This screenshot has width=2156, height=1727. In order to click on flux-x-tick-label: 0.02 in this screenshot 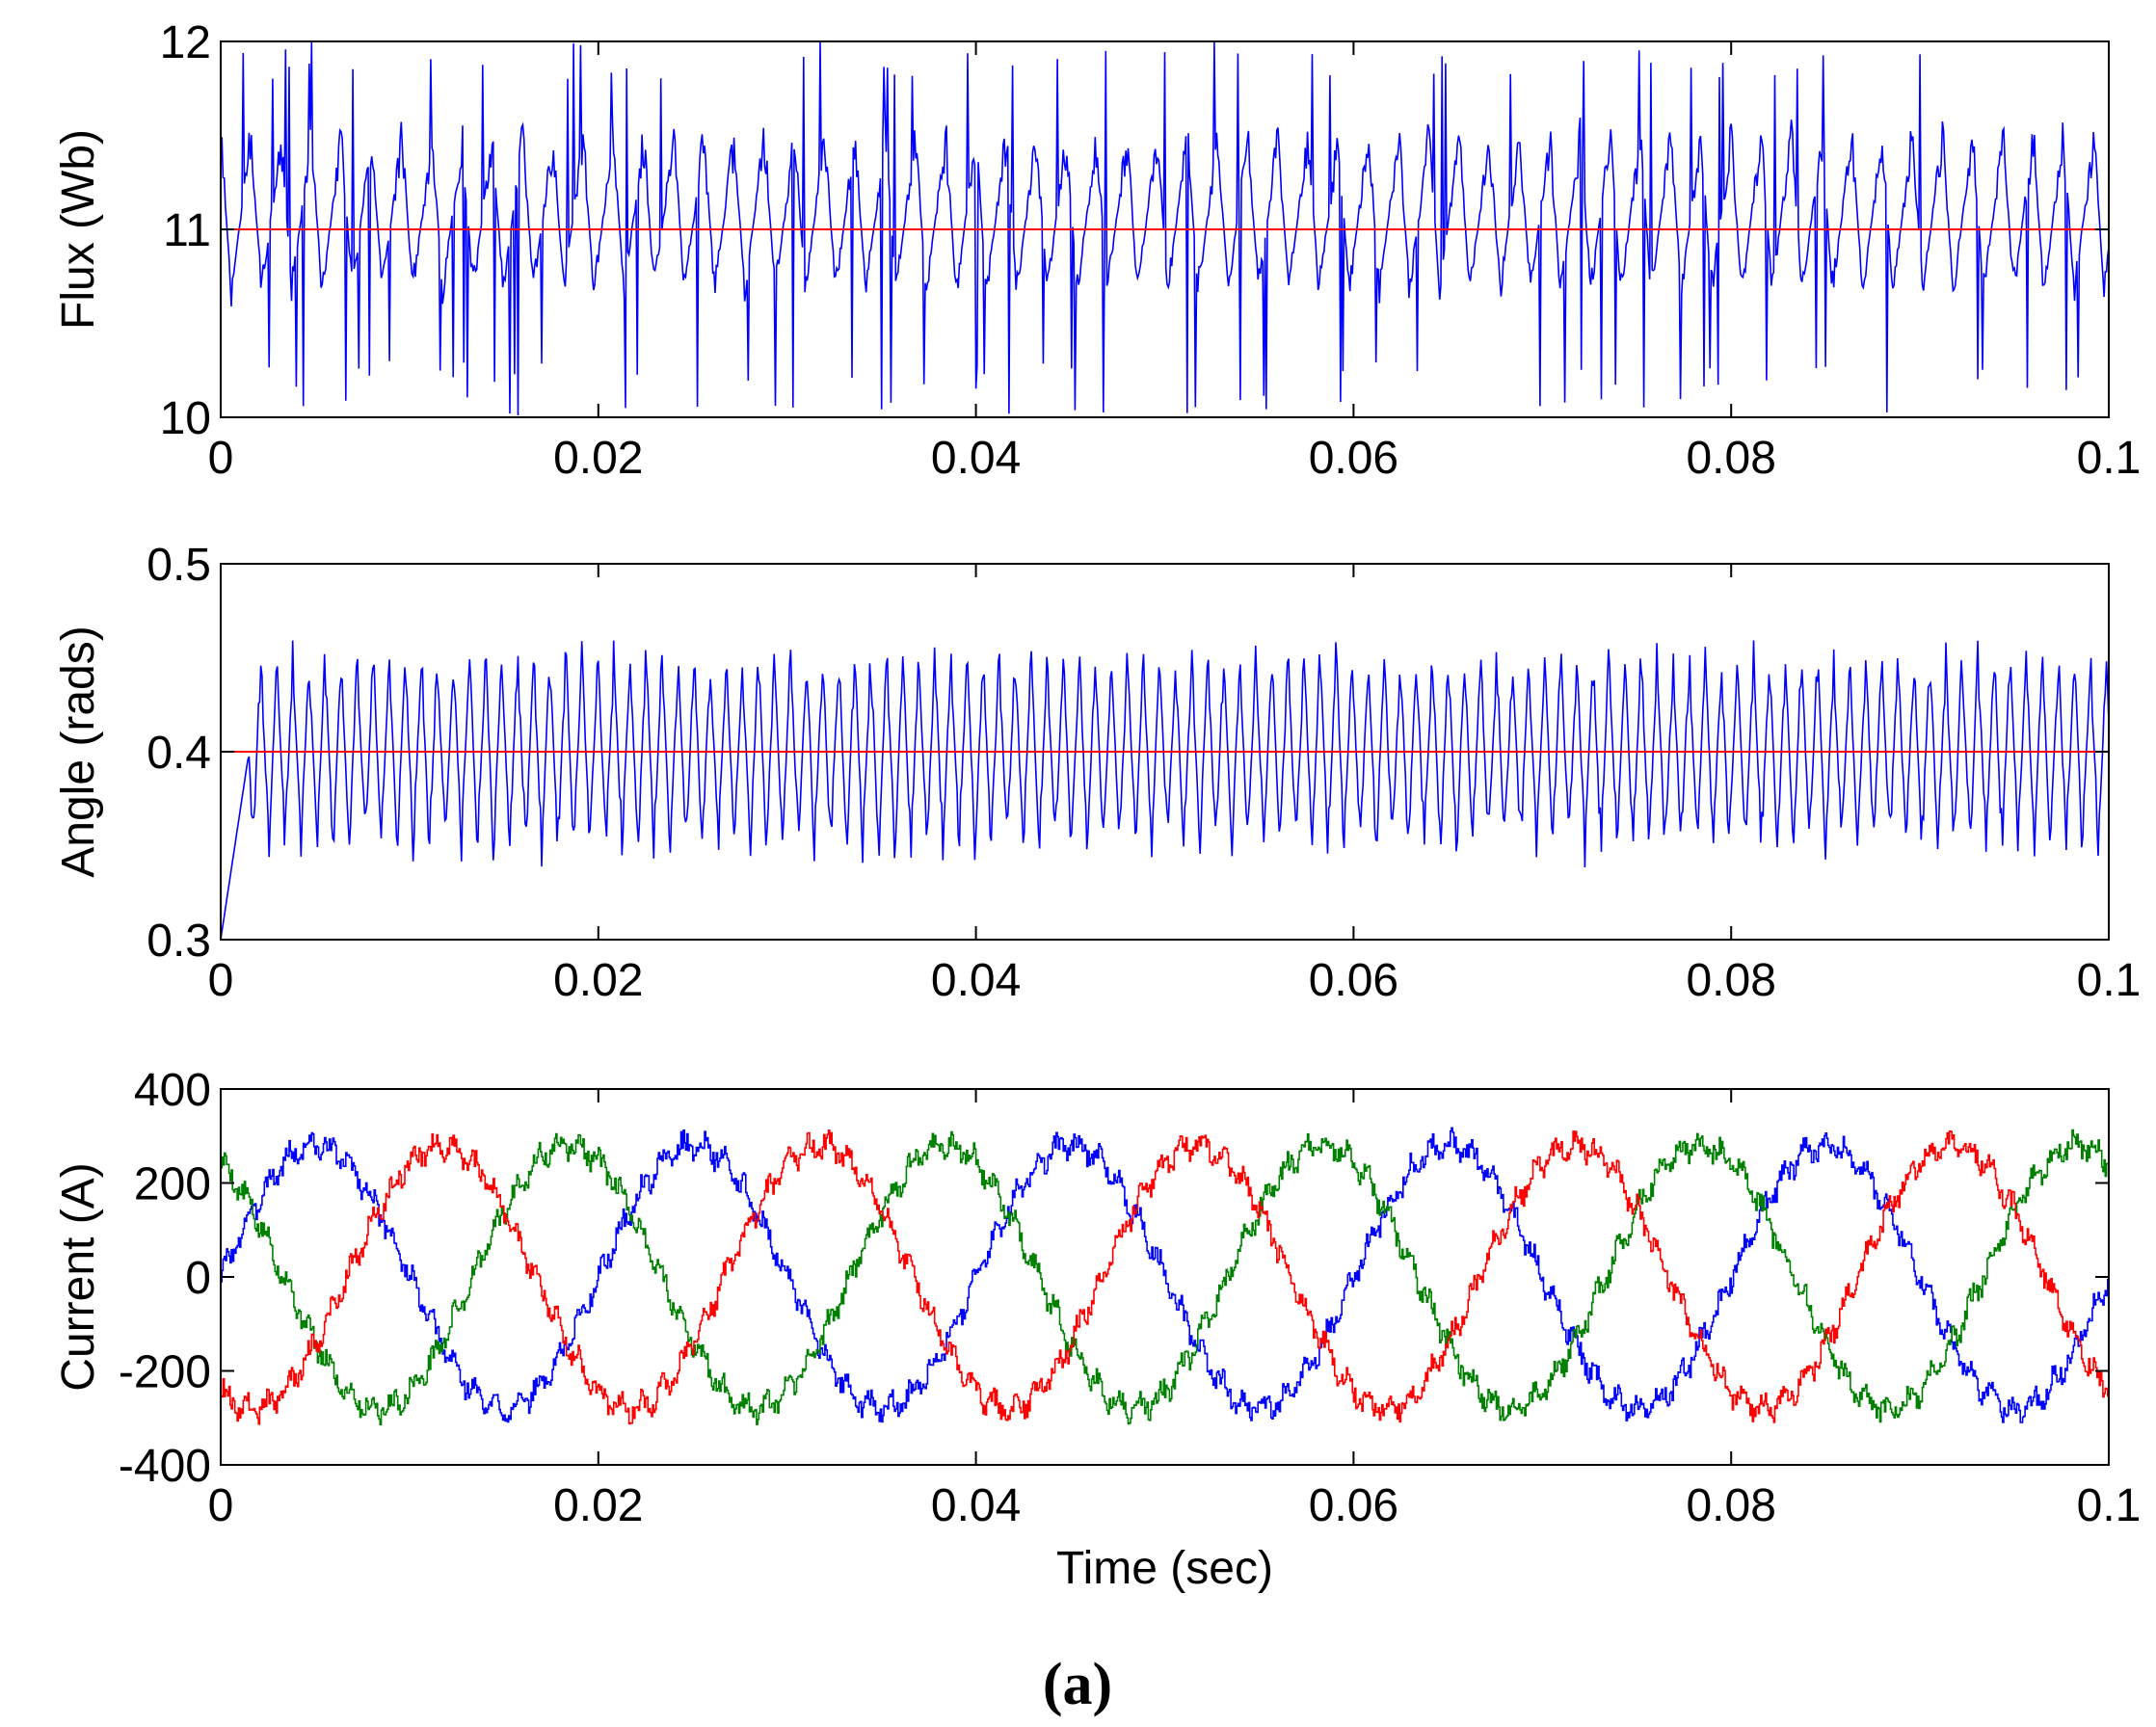, I will do `click(598, 459)`.